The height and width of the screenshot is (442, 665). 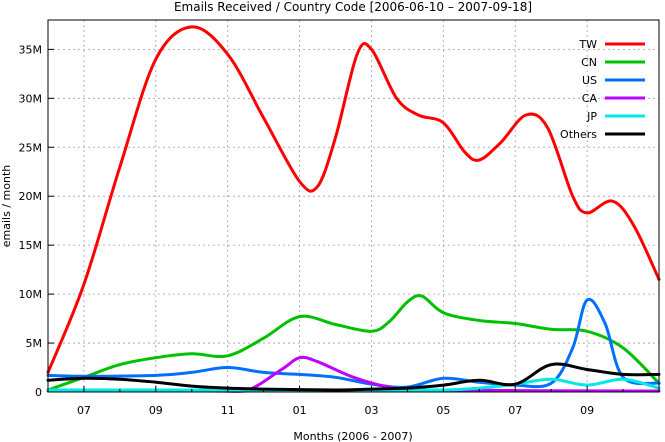 I want to click on y-axis-label: emails / month, so click(x=6, y=206).